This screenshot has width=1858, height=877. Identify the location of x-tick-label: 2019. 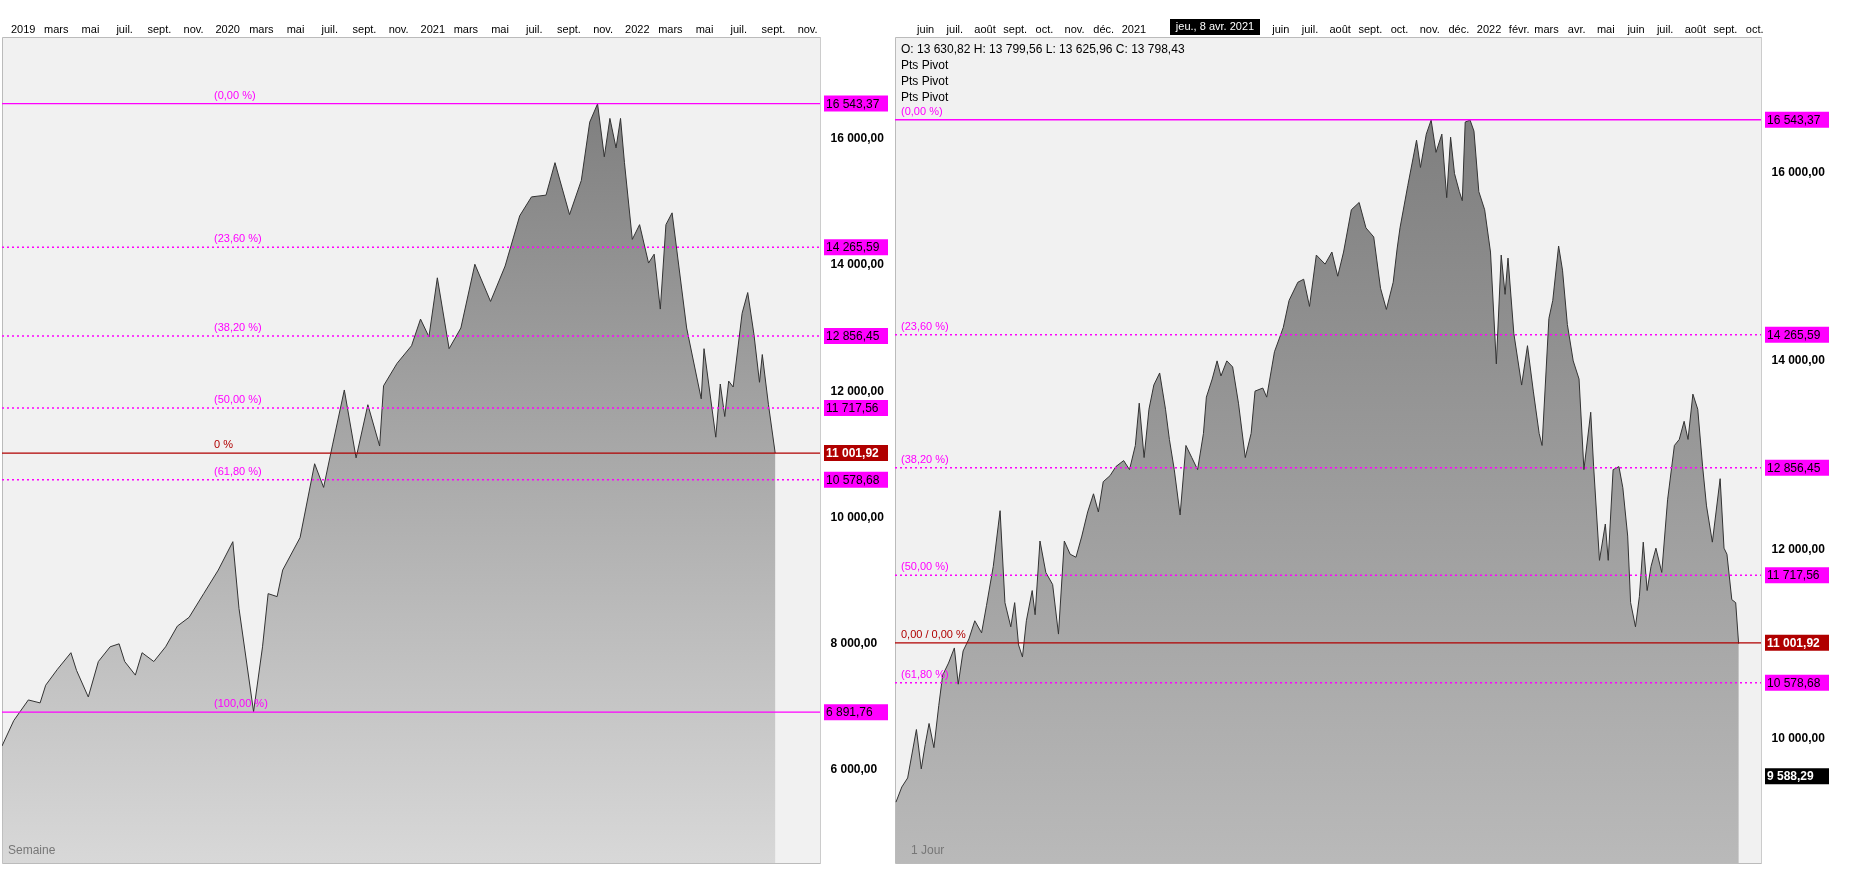
(23, 28).